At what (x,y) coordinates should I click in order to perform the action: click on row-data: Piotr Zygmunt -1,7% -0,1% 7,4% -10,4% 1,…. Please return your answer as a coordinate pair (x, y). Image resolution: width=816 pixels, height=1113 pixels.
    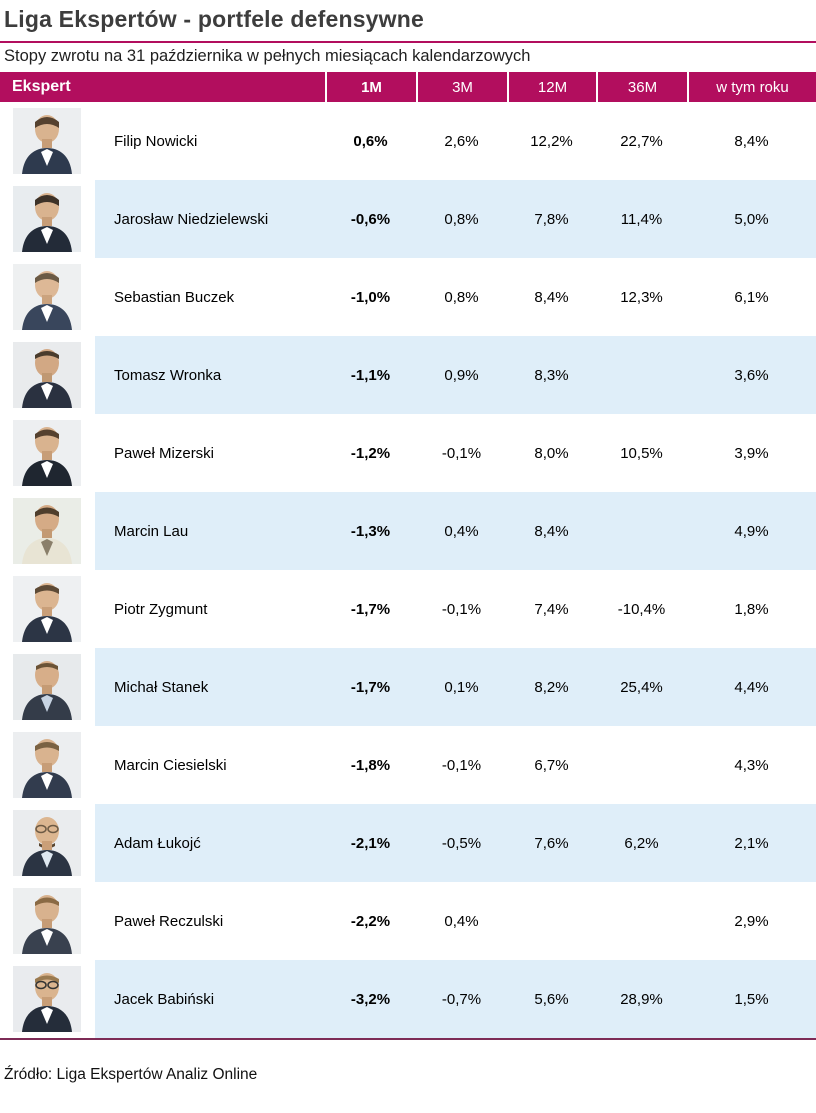
    Looking at the image, I should click on (455, 609).